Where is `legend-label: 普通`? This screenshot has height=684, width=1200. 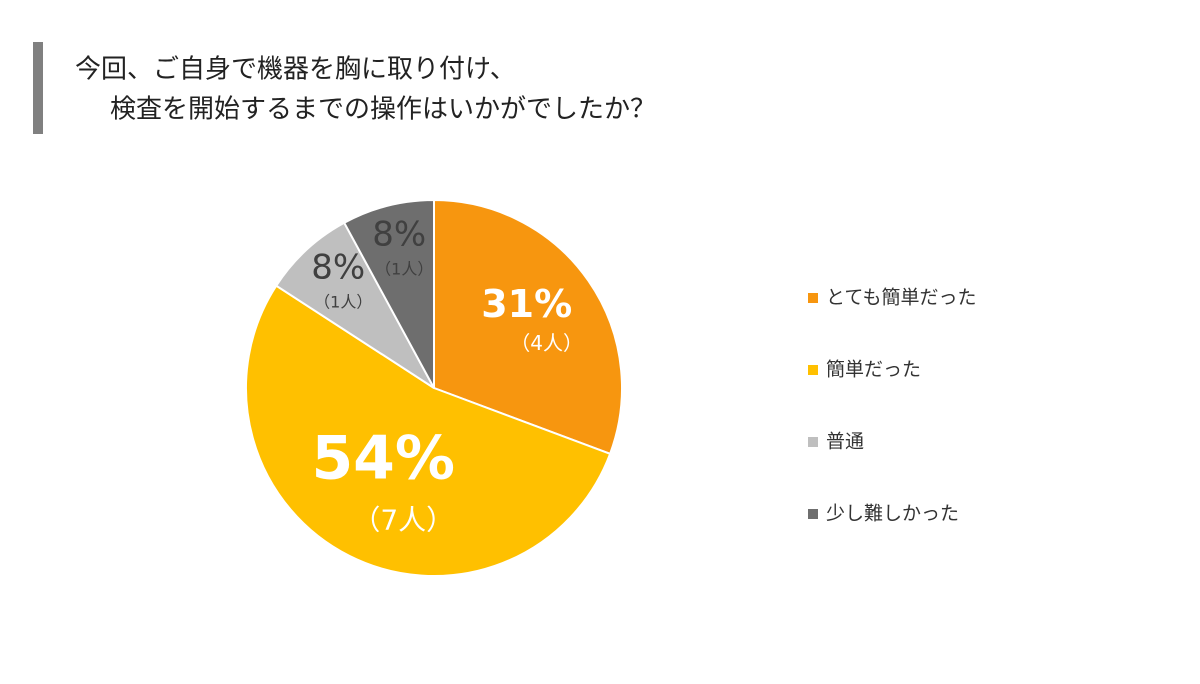 legend-label: 普通 is located at coordinates (845, 442).